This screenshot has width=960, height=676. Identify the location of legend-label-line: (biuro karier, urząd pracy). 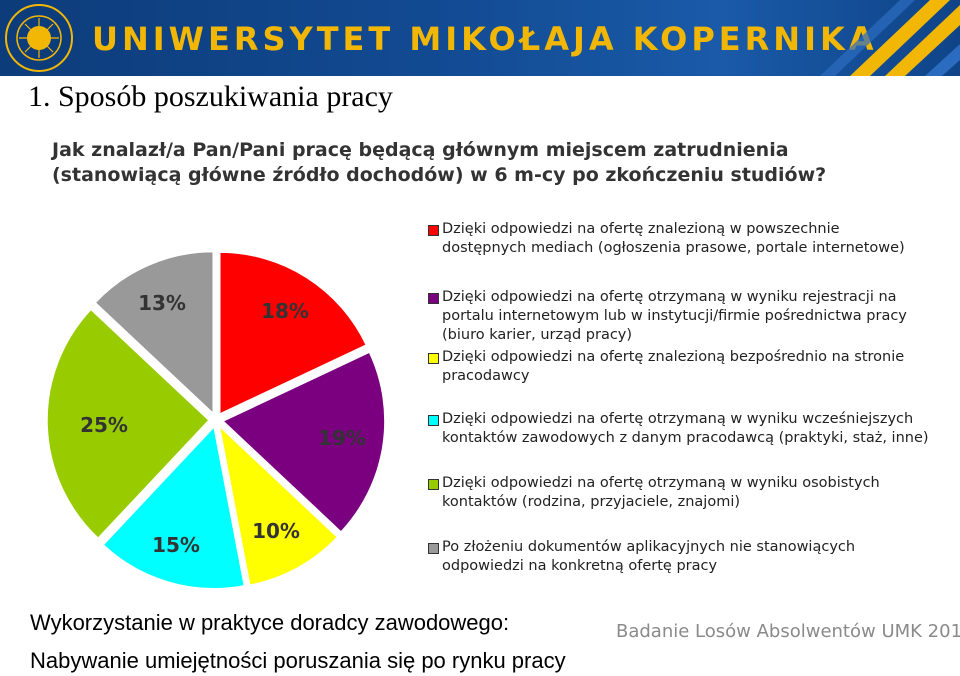
(537, 335).